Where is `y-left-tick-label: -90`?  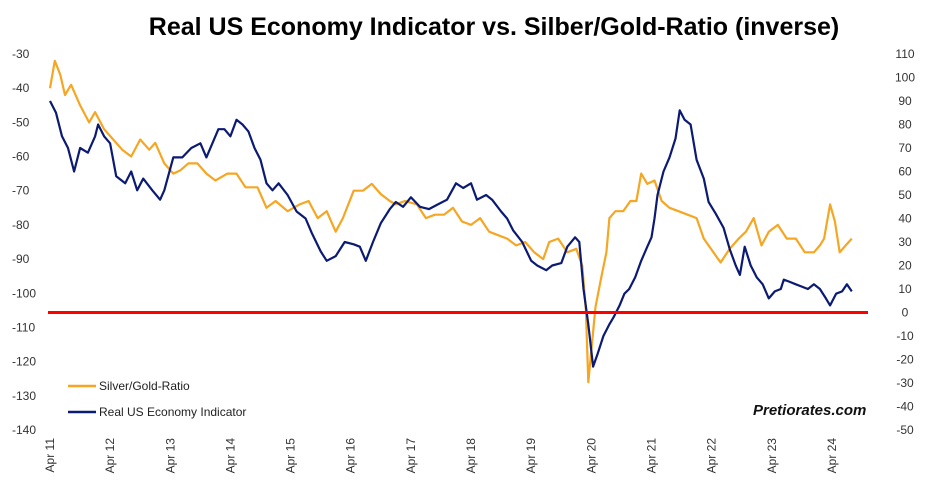
y-left-tick-label: -90 is located at coordinates (21, 259).